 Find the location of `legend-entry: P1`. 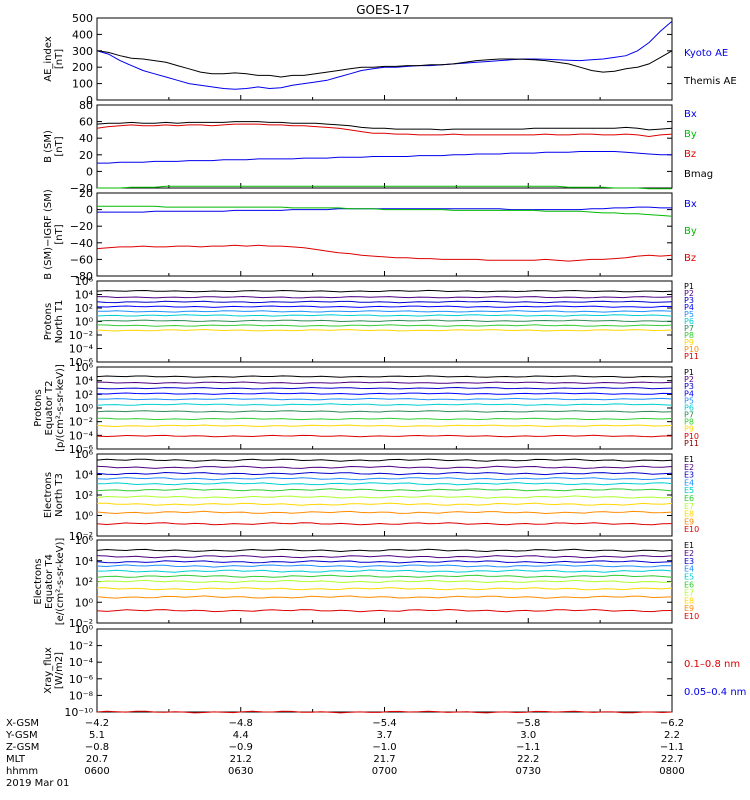

legend-entry: P1 is located at coordinates (689, 286).